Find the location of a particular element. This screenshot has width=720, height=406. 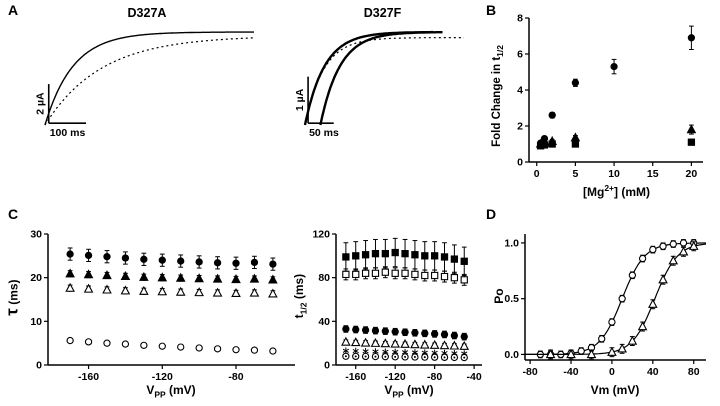

po-ylabel-pre: Po is located at coordinates (498, 296).